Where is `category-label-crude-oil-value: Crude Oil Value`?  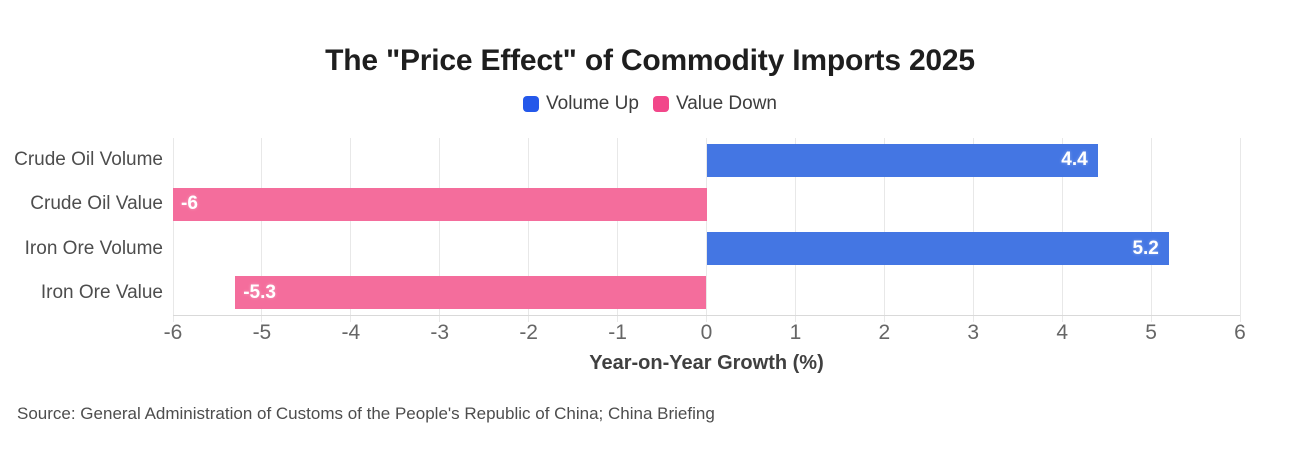 category-label-crude-oil-value: Crude Oil Value is located at coordinates (96, 204).